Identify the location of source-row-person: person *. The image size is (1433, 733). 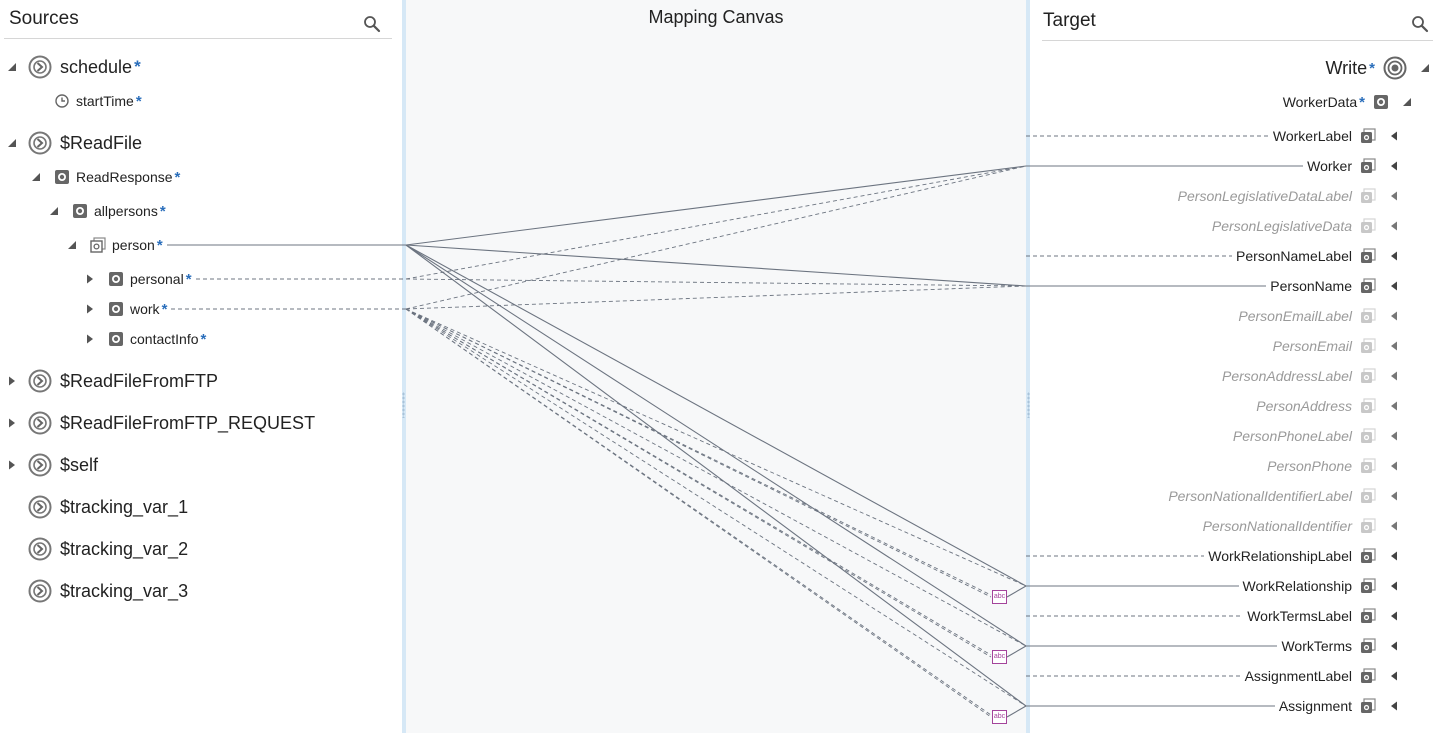
(114, 245).